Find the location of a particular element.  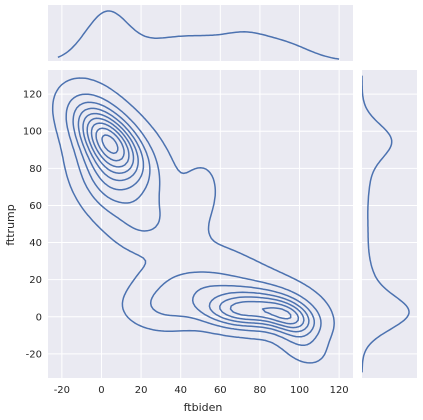

right-background is located at coordinates (389, 224).